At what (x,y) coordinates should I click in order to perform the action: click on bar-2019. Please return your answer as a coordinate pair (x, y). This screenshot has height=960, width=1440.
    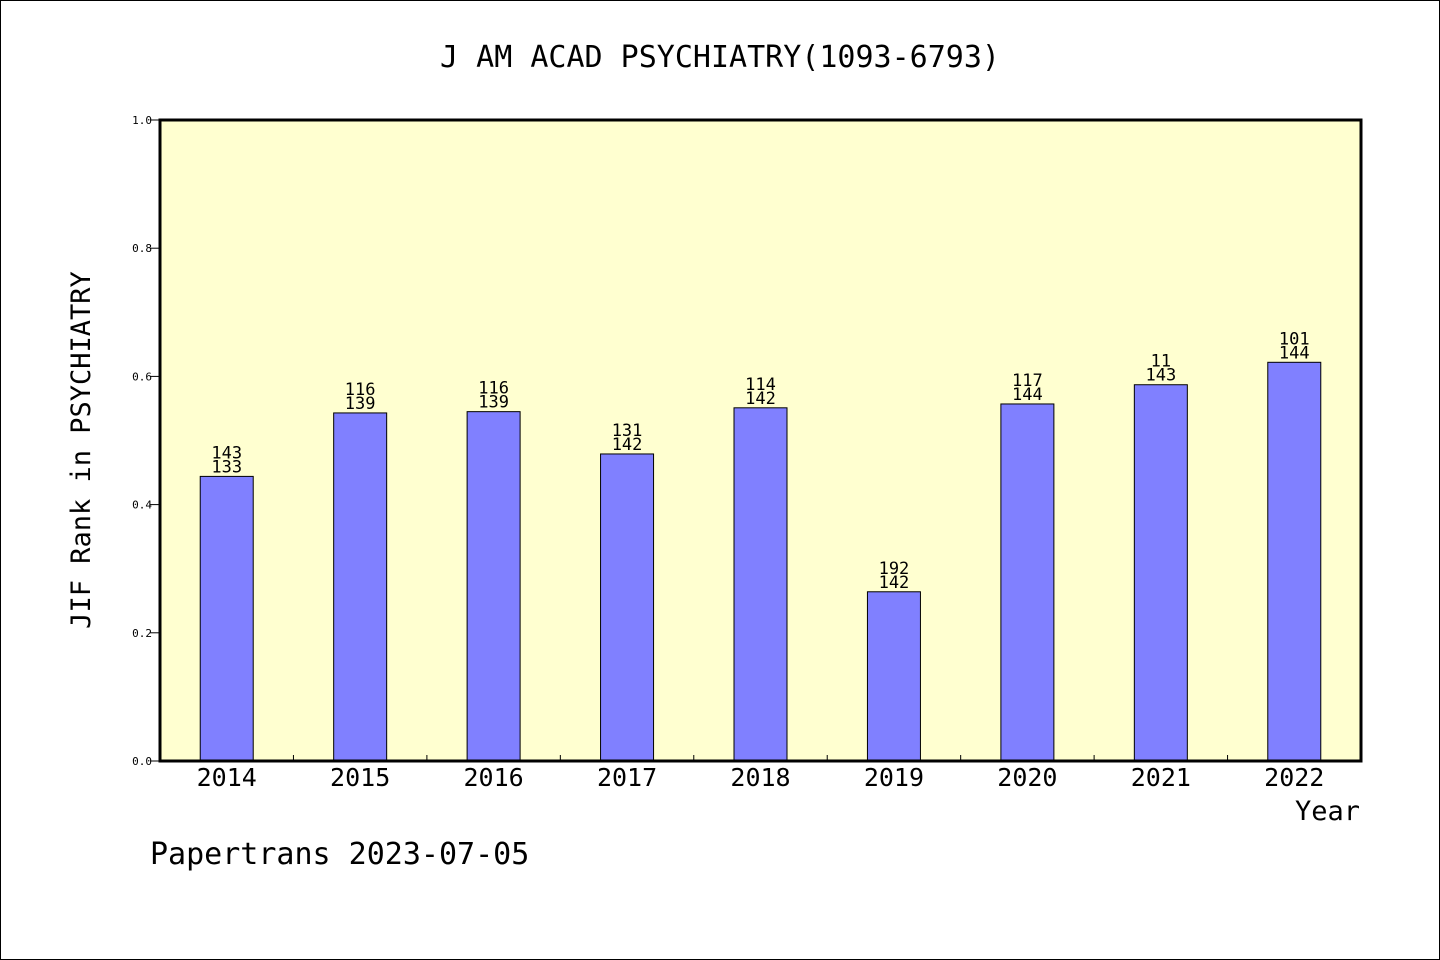
    Looking at the image, I should click on (893, 676).